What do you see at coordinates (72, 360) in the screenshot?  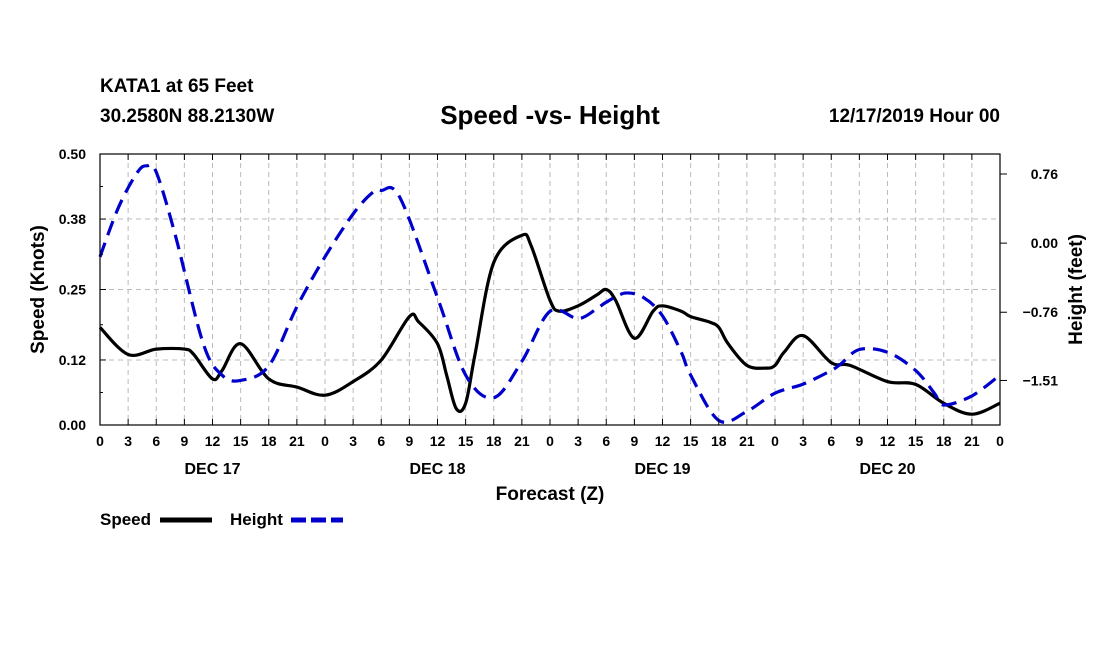 I see `y-tick-label: 0.12` at bounding box center [72, 360].